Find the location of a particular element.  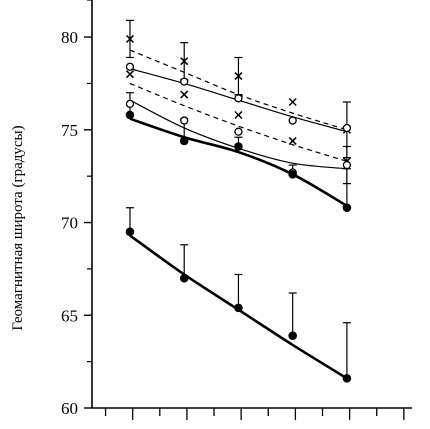

y-tick-label: 70 is located at coordinates (69, 223).